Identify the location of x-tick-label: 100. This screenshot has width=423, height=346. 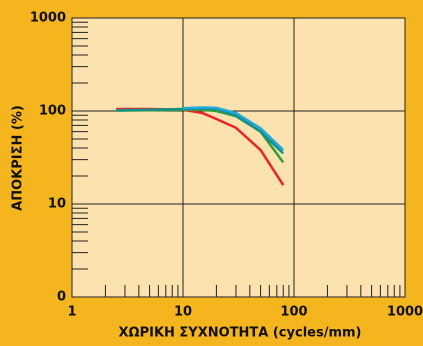
(293, 312).